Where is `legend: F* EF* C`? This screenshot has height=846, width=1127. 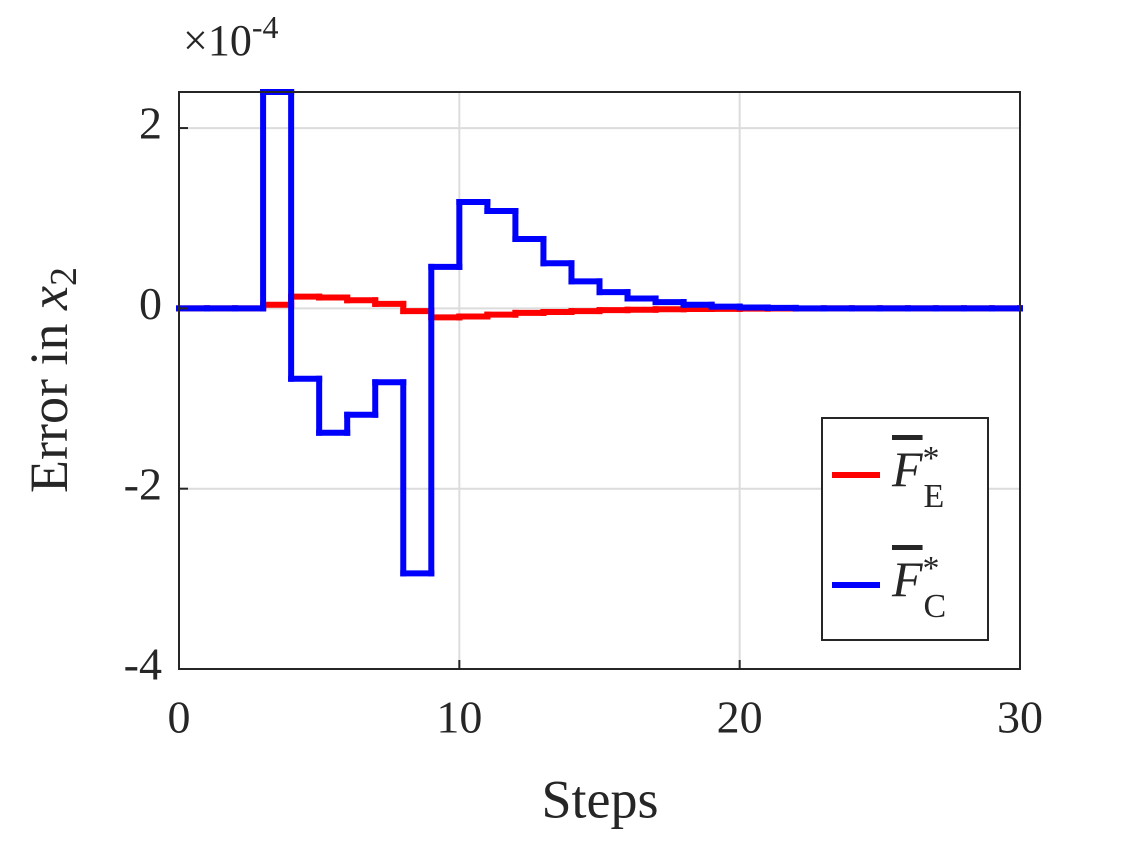
legend: F* EF* C is located at coordinates (905, 529).